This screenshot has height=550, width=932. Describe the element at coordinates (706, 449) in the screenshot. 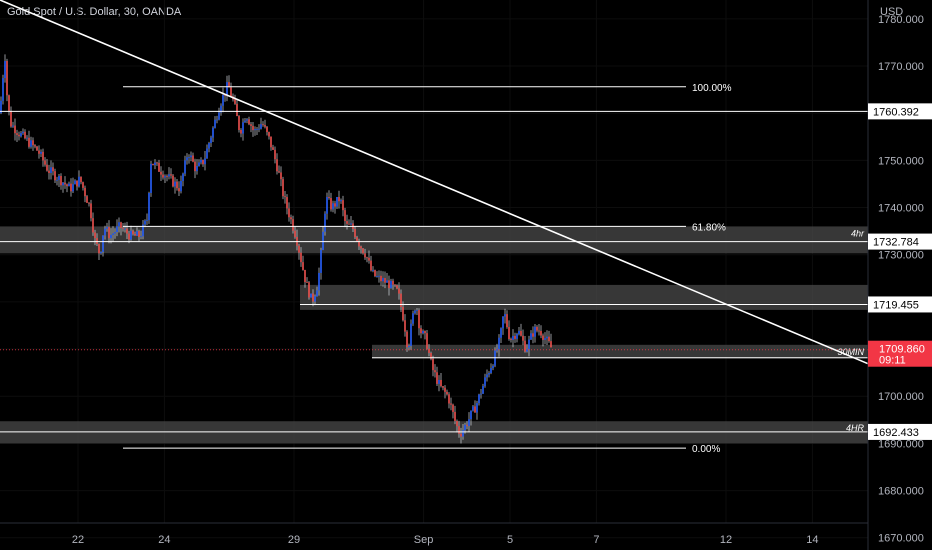

I see `fib-level-label: 0.00%` at that location.